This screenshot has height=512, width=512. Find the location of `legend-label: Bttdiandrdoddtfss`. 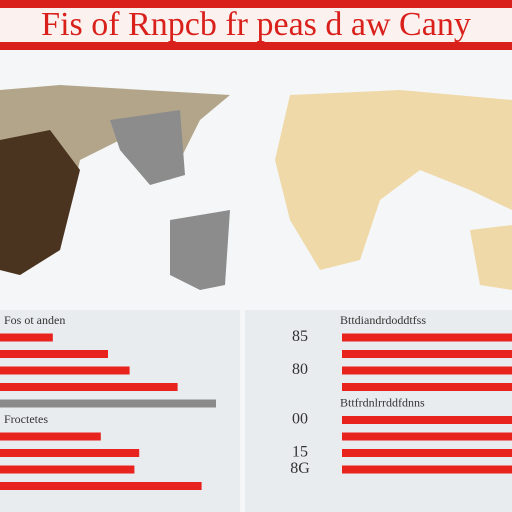

legend-label: Bttdiandrdoddtfss is located at coordinates (383, 320).